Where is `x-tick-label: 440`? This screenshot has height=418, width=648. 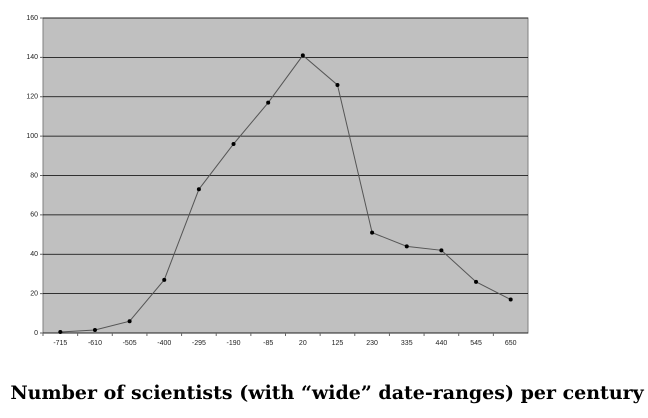
x-tick-label: 440 is located at coordinates (442, 343).